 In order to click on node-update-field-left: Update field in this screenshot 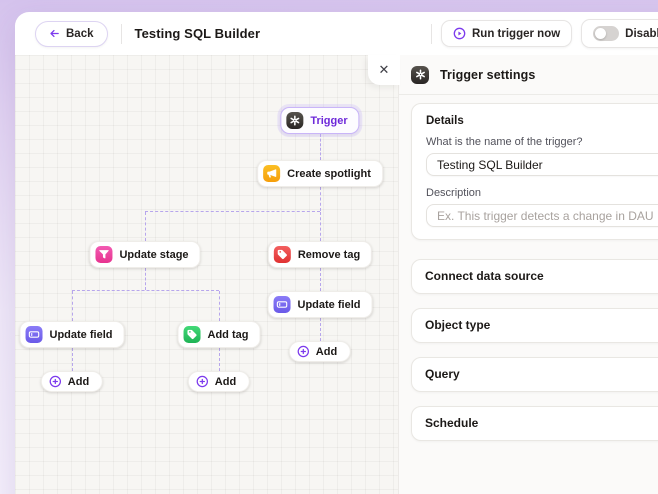, I will do `click(72, 334)`.